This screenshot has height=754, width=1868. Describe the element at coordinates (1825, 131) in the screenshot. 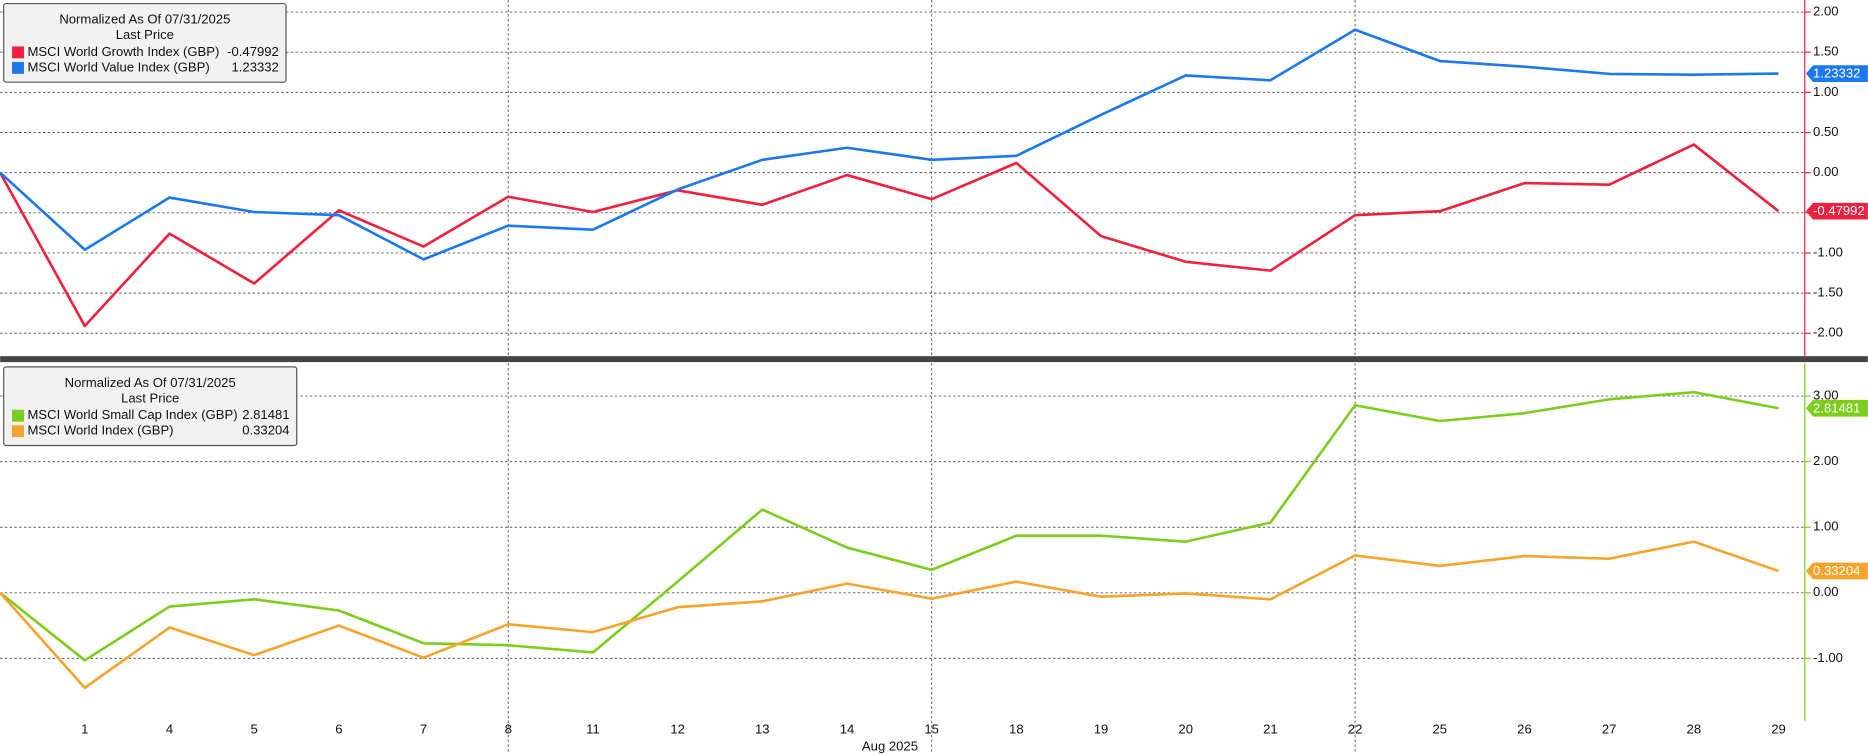

I see `y-tick-label: 0.50` at that location.